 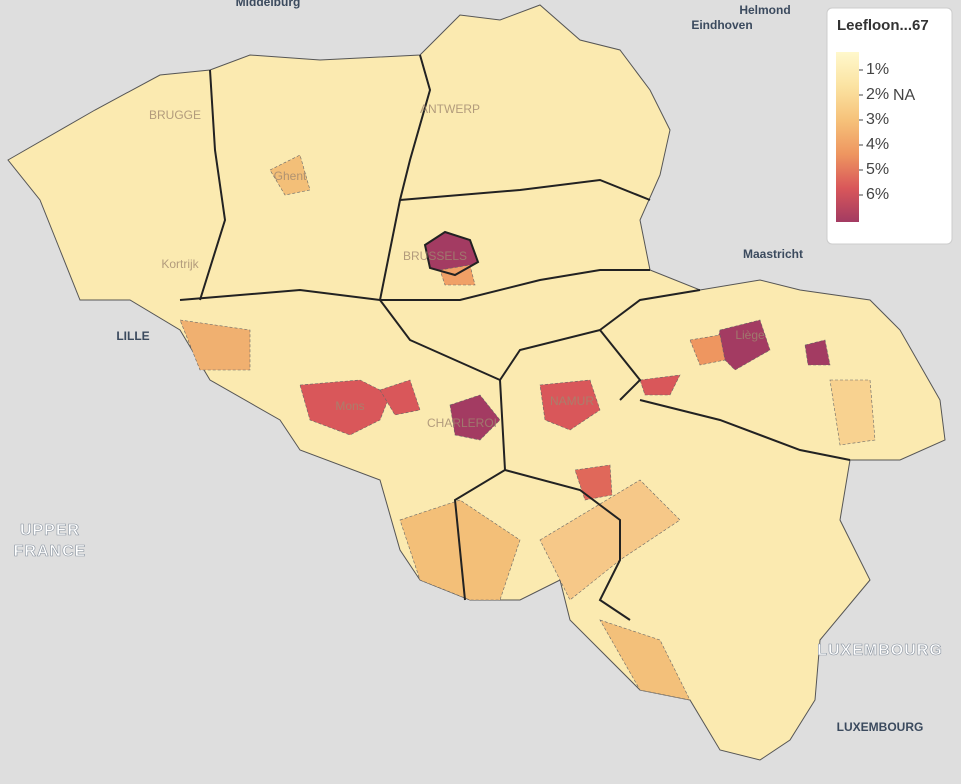 I want to click on place-label: Mons, so click(x=349, y=406).